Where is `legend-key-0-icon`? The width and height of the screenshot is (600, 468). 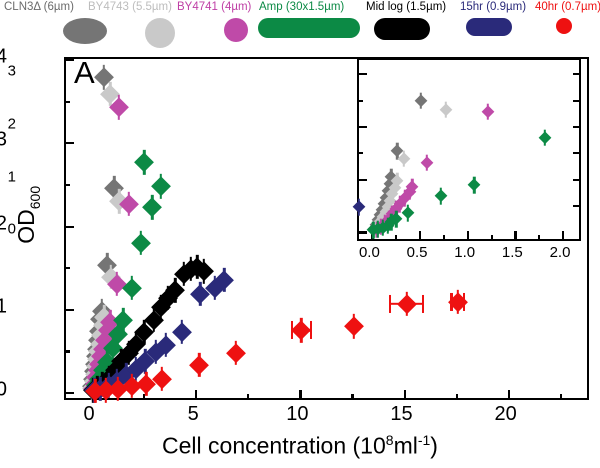 legend-key-0-icon is located at coordinates (85, 31).